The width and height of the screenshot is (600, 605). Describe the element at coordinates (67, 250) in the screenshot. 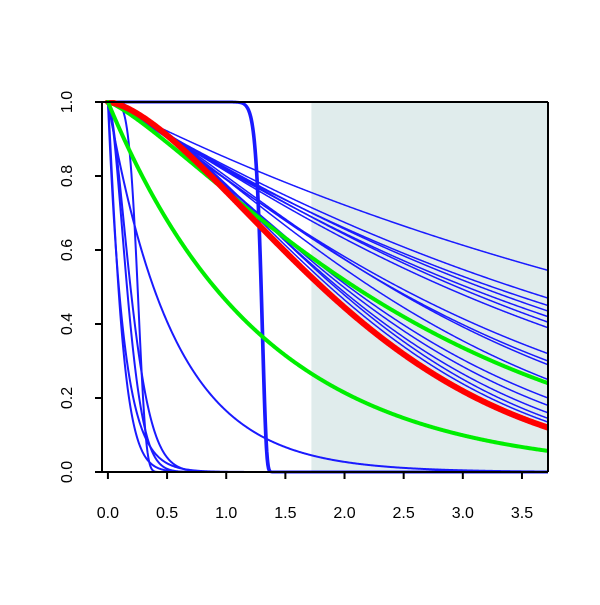

I see `y-tick-label: 0.6` at that location.